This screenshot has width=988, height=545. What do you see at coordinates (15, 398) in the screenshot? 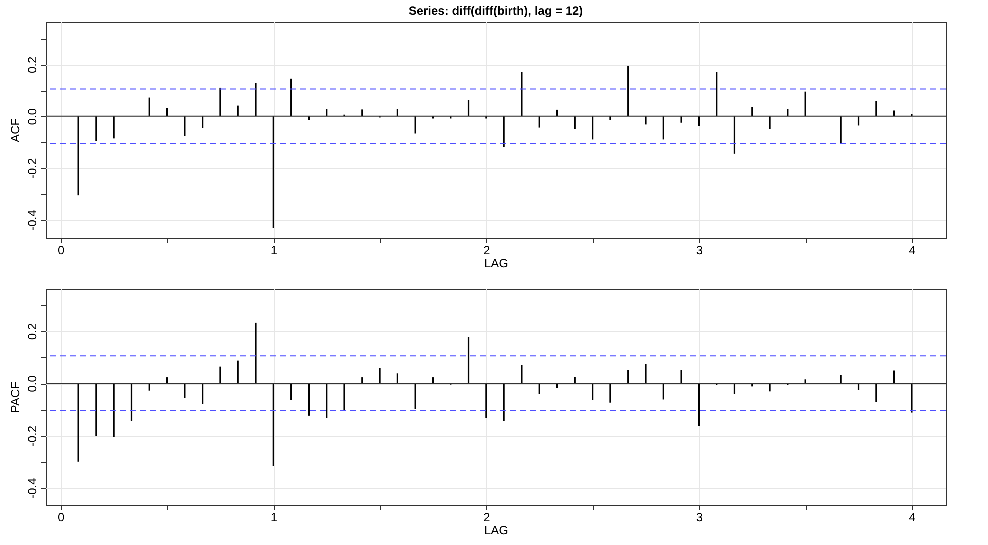
I see `y-axis-title: PACF` at bounding box center [15, 398].